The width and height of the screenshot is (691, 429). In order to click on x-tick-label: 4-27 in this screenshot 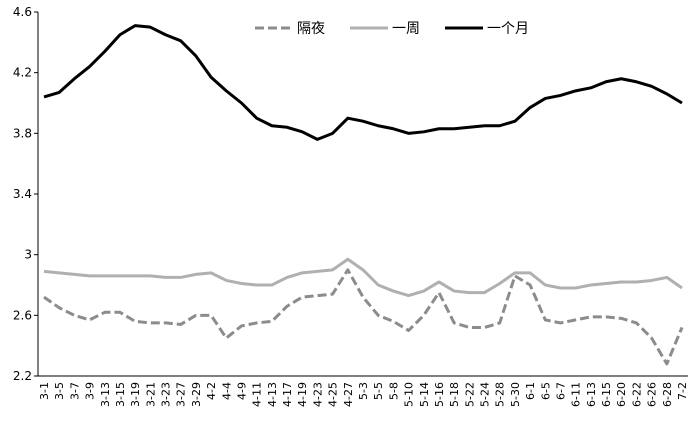, I will do `click(348, 394)`.